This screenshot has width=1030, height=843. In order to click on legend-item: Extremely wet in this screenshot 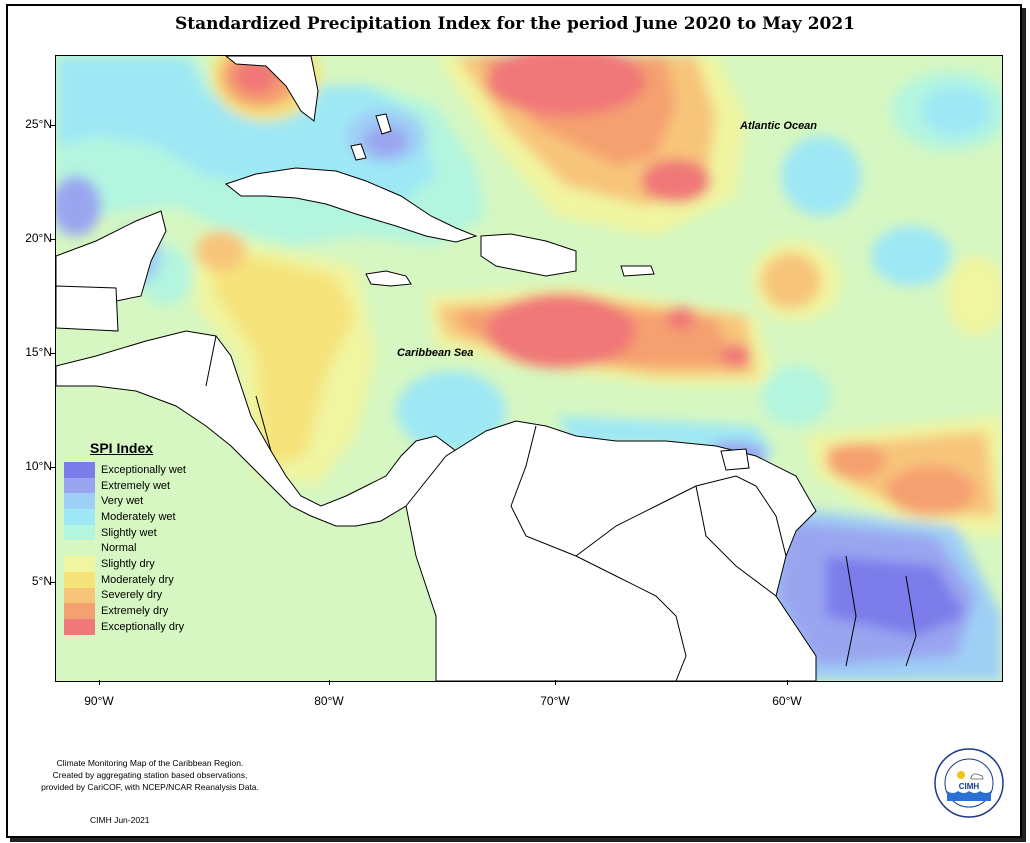, I will do `click(134, 485)`.